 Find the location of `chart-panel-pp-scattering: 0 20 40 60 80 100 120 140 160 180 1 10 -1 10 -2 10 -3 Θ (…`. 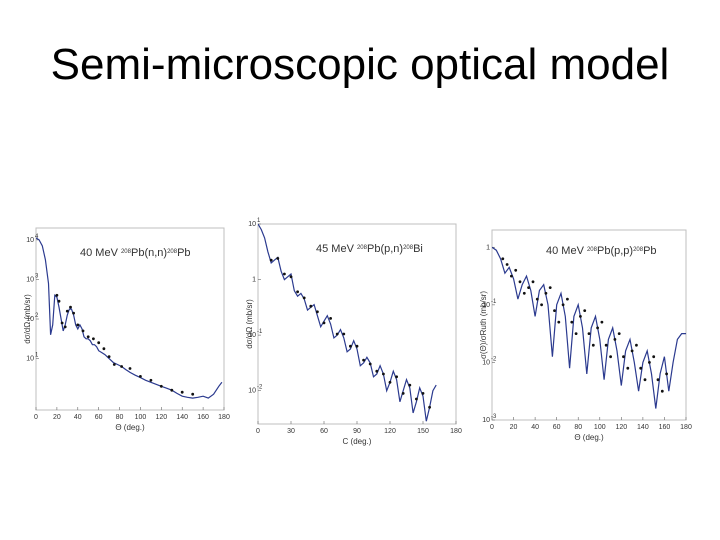

chart-panel-pp-scattering: 0 20 40 60 80 100 120 140 160 180 1 10 -1 10 -2 10 -3 Θ (… is located at coordinates (585, 335).